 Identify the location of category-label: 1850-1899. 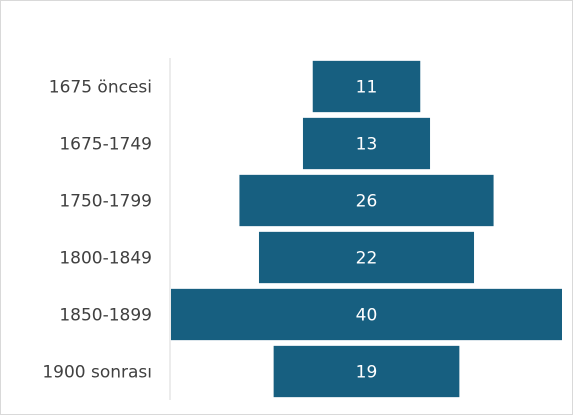
(105, 316).